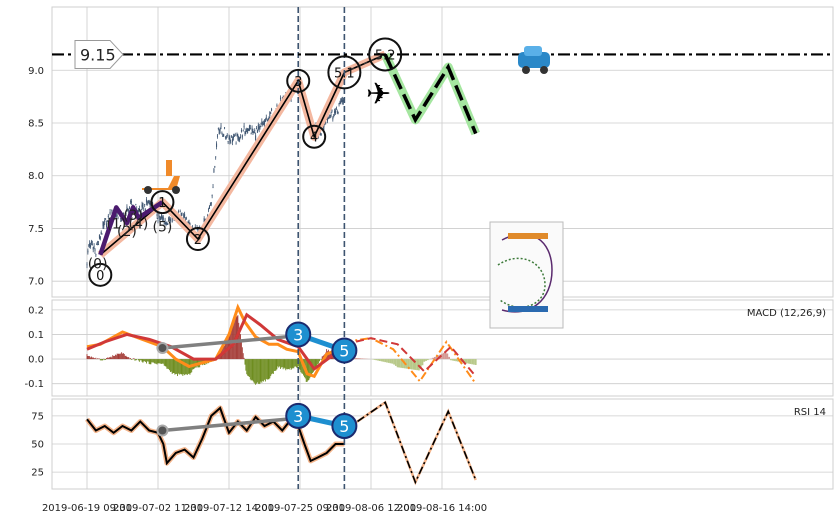 This screenshot has width=839, height=520. Describe the element at coordinates (98, 54) in the screenshot. I see `level-label: 9.15` at that location.